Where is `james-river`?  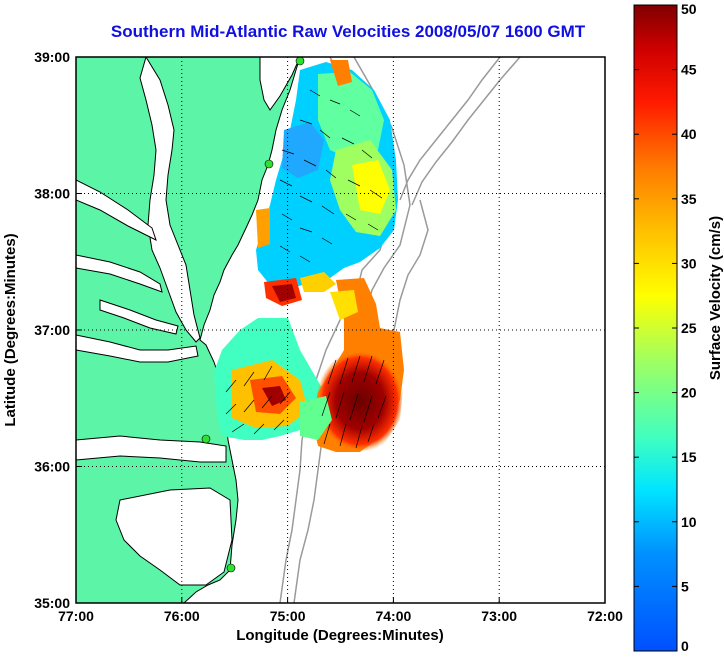
james-river is located at coordinates (137, 348).